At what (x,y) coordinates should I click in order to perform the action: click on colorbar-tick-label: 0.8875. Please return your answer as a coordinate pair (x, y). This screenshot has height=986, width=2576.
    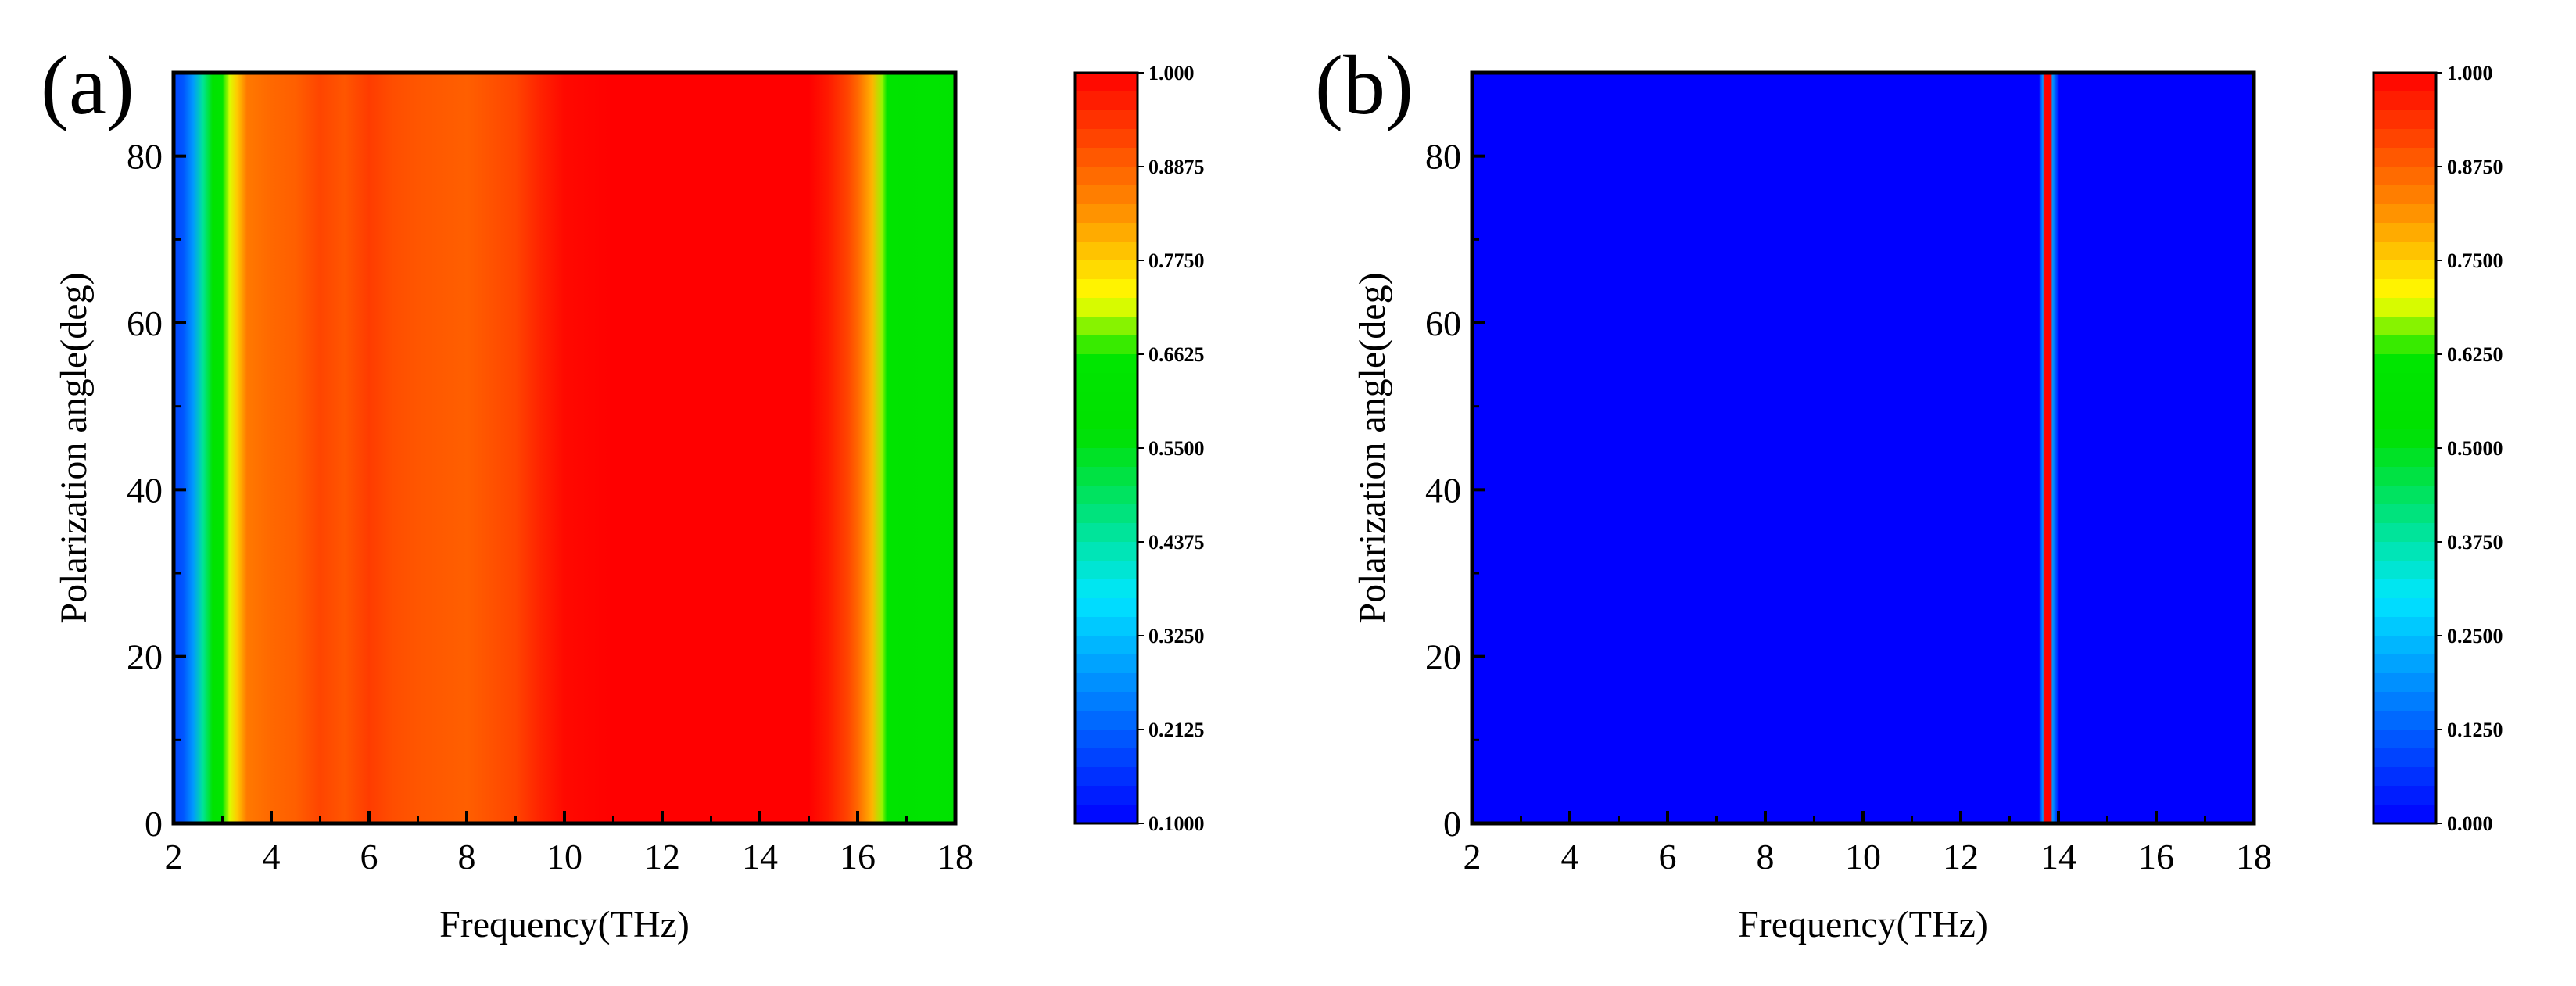
    Looking at the image, I should click on (1176, 167).